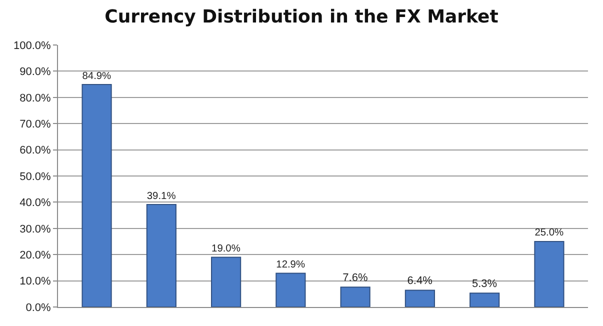 This screenshot has width=603, height=326. What do you see at coordinates (36, 72) in the screenshot?
I see `y-tick-label: 90.0%` at bounding box center [36, 72].